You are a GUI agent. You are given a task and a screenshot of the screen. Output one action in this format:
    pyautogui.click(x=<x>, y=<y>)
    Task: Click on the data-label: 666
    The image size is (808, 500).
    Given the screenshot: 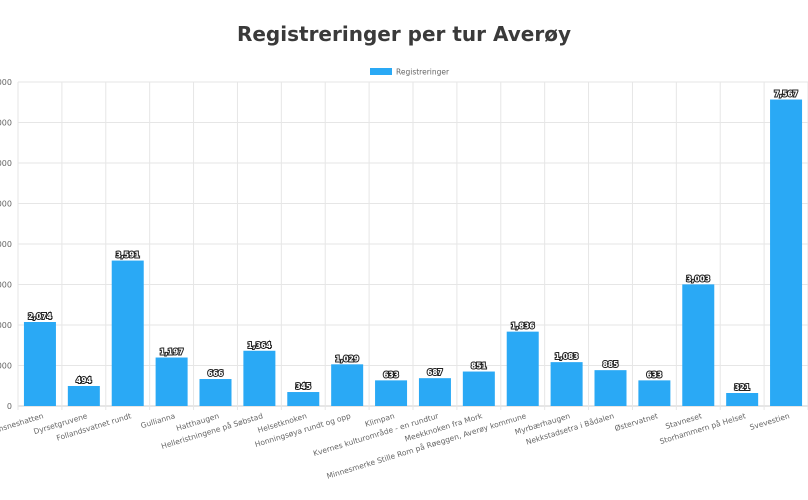 What is the action you would take?
    pyautogui.click(x=216, y=373)
    